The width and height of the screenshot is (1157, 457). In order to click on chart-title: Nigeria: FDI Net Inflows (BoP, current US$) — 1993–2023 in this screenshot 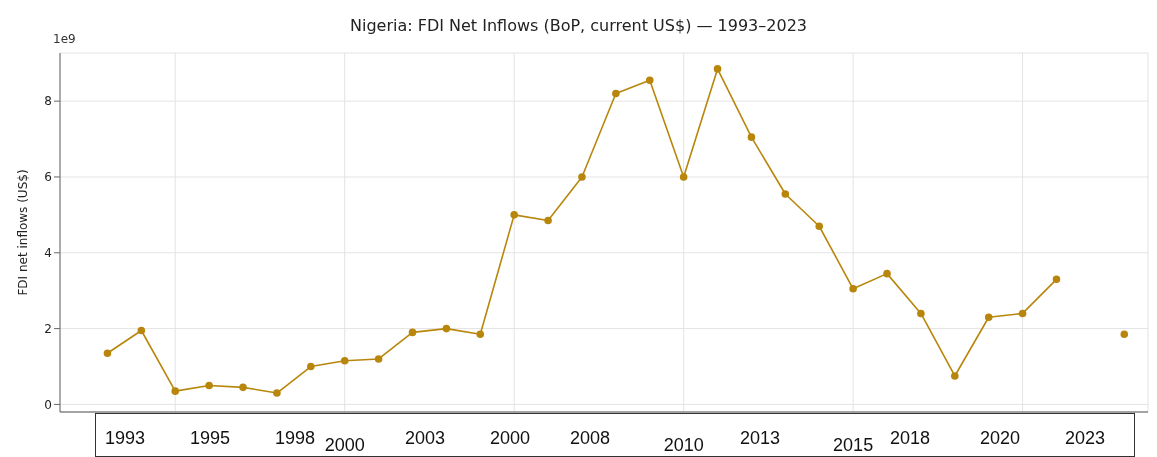, I will do `click(578, 25)`.